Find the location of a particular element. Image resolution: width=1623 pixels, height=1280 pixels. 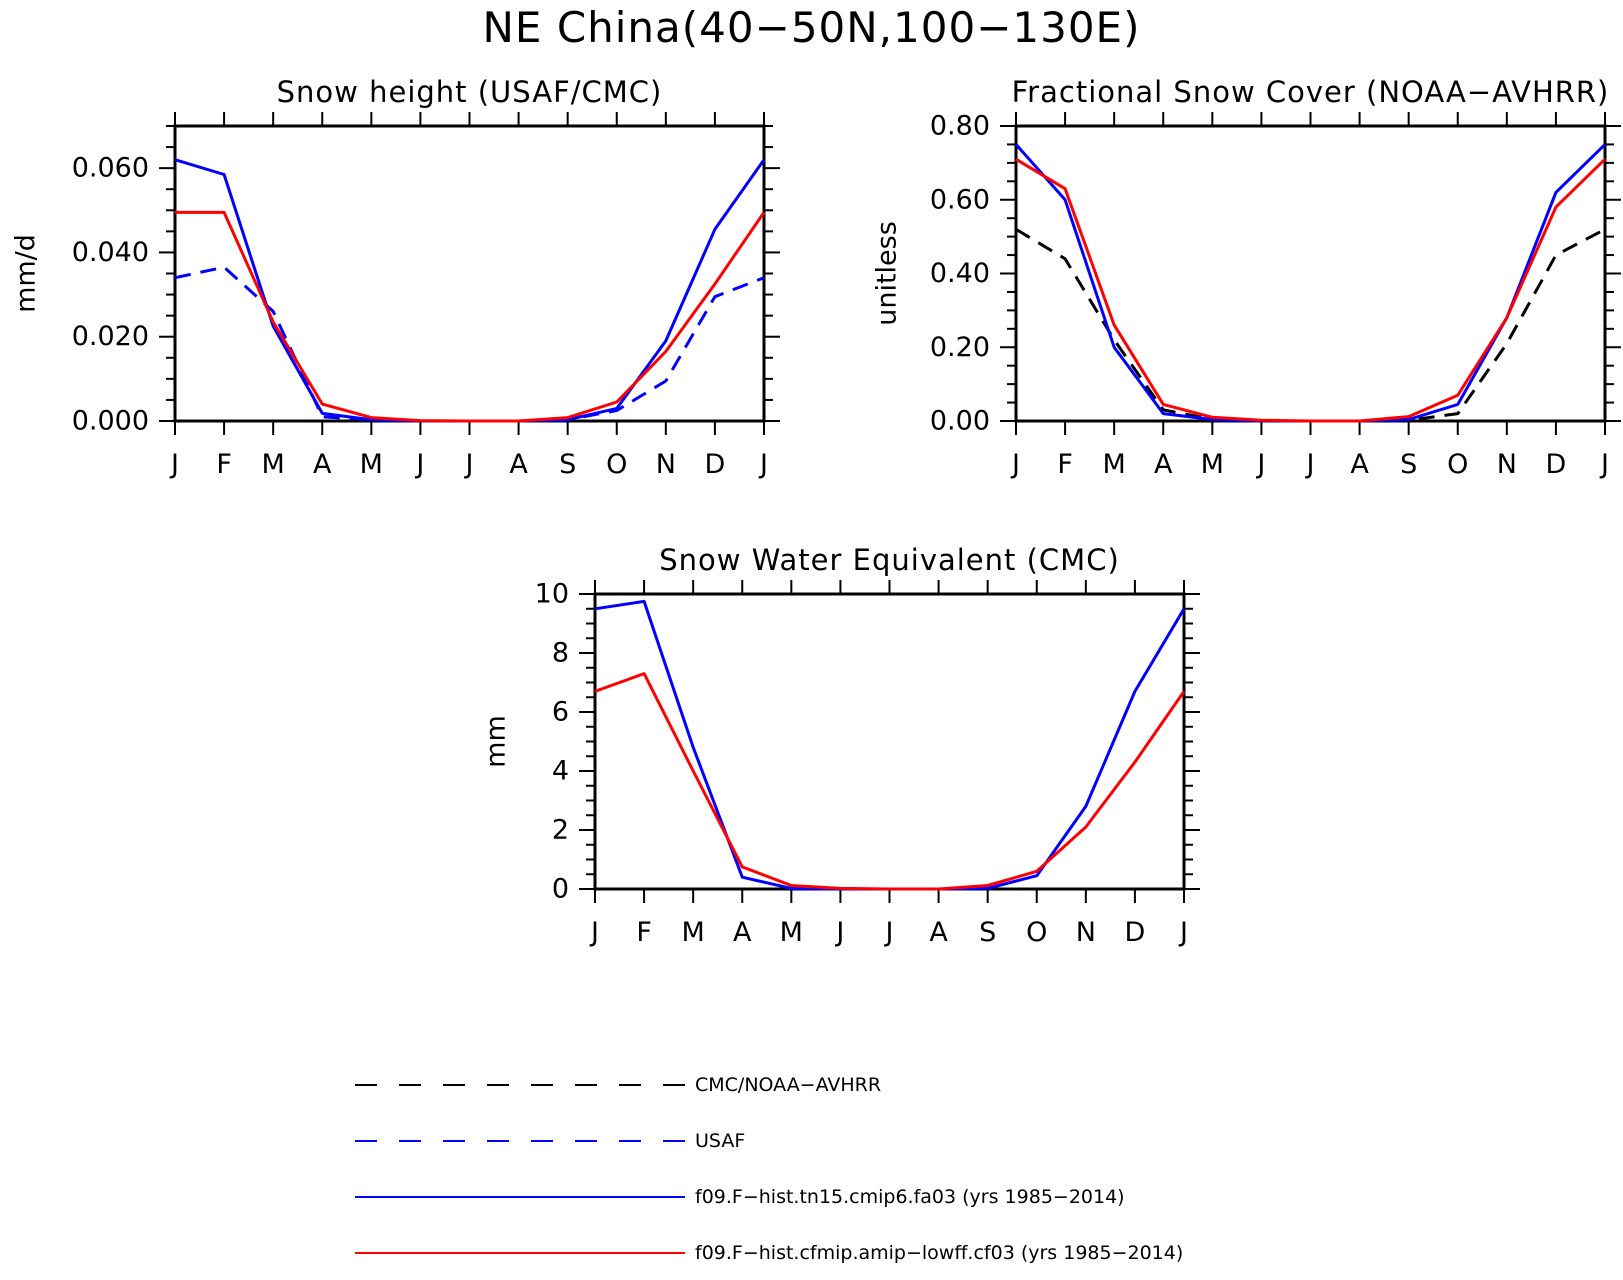

series-line-obs is located at coordinates (1310, 325).